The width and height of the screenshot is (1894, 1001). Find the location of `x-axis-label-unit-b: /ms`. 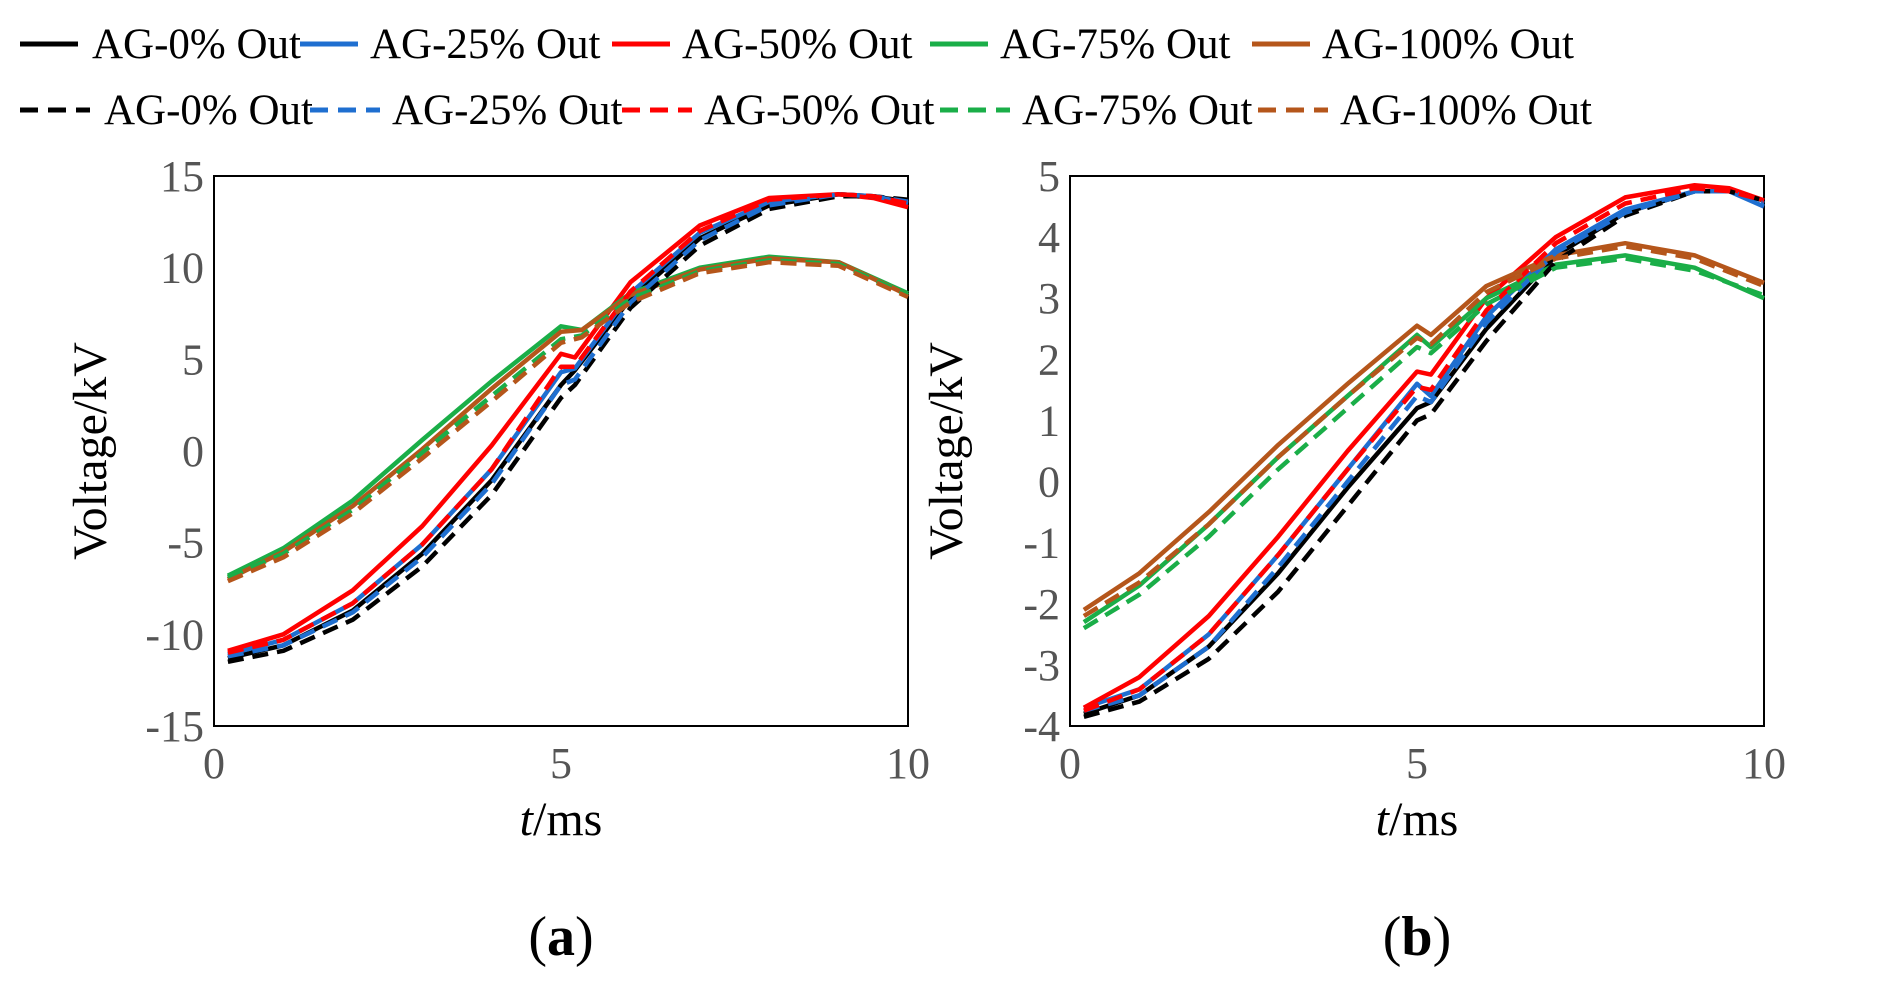

x-axis-label-unit-b: /ms is located at coordinates (1423, 819).